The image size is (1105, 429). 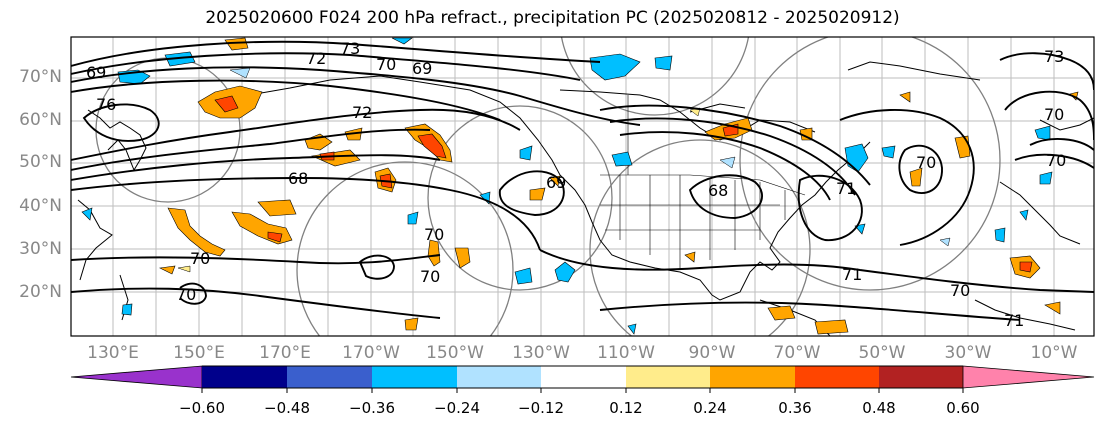 I want to click on contour-label: 76, so click(x=106, y=104).